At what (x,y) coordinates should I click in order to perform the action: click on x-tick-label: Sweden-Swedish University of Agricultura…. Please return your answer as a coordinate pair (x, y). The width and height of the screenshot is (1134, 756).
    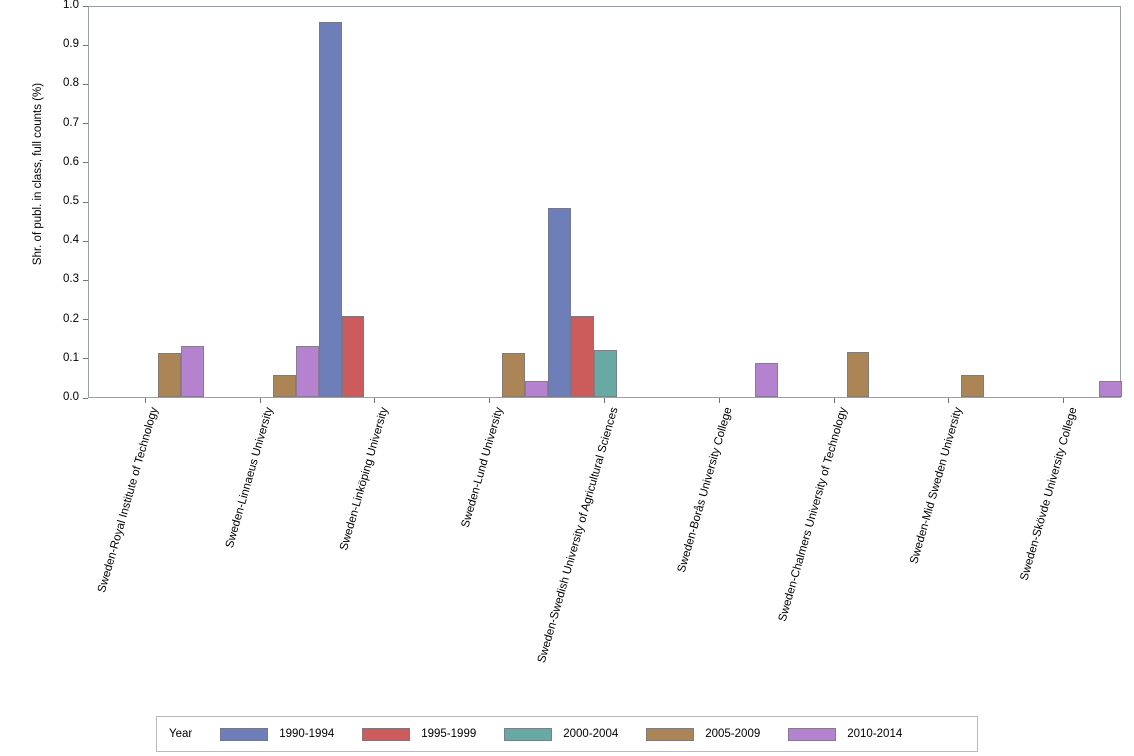
    Looking at the image, I should click on (578, 535).